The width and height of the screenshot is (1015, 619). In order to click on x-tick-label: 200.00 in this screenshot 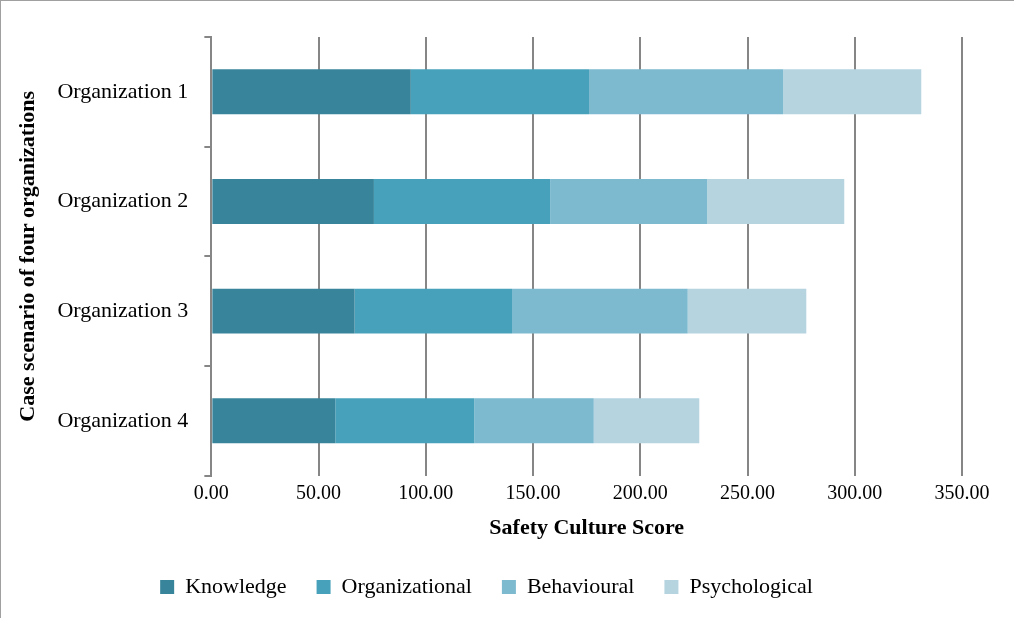, I will do `click(640, 491)`.